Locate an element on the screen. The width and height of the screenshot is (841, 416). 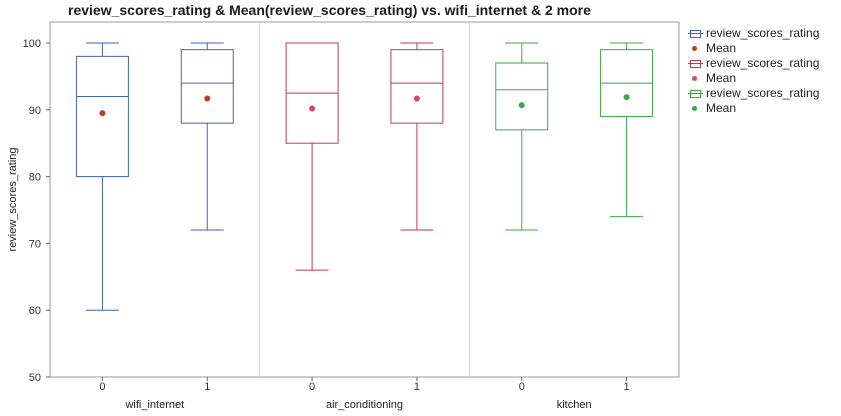
y-tick-label: 50 is located at coordinates (35, 378).